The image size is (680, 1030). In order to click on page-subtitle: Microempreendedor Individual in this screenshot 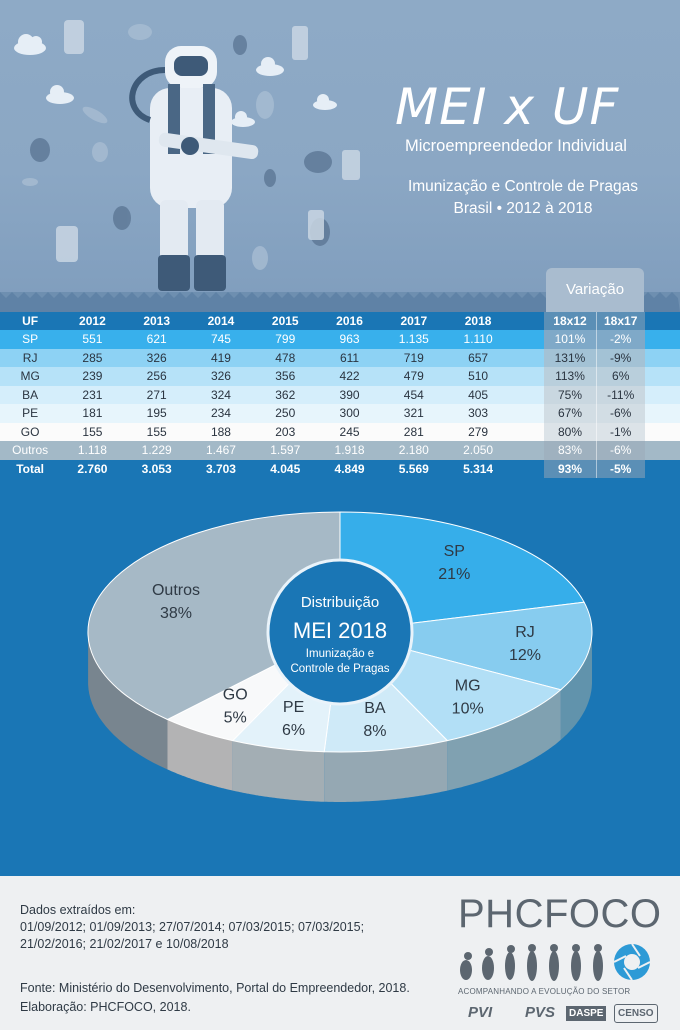, I will do `click(516, 146)`.